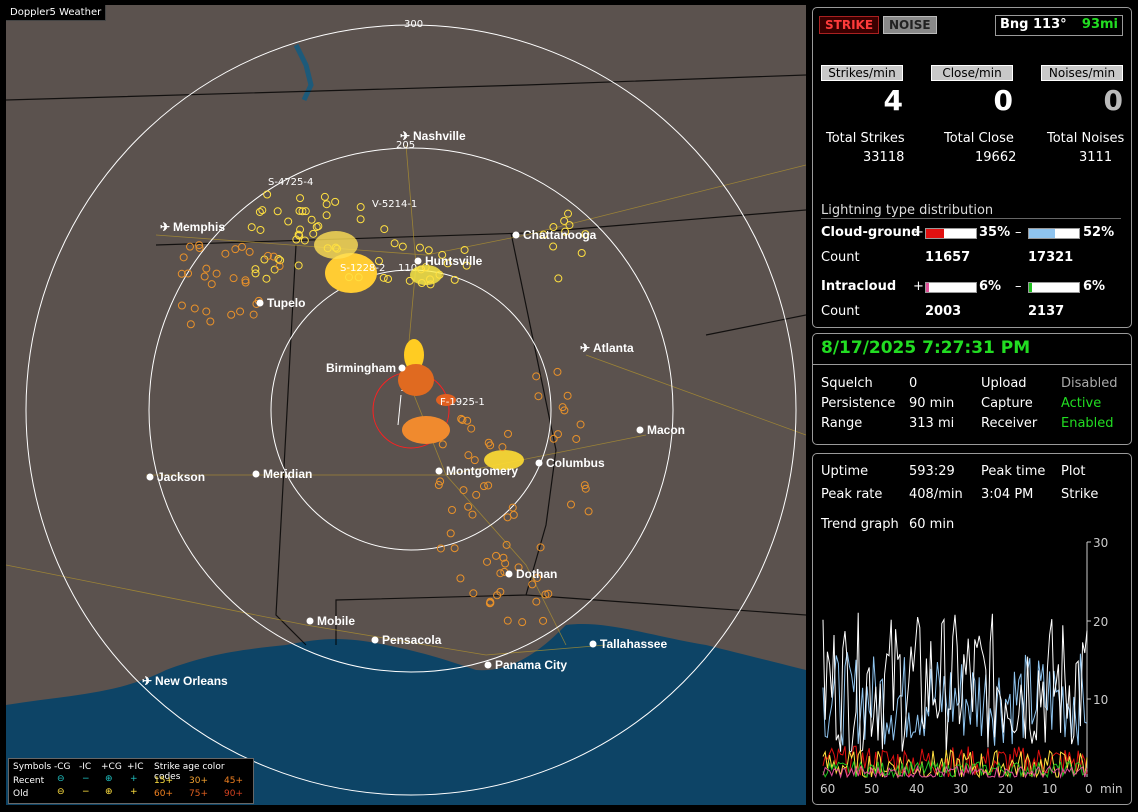 The height and width of the screenshot is (812, 1138). What do you see at coordinates (842, 423) in the screenshot?
I see `range-label: Range` at bounding box center [842, 423].